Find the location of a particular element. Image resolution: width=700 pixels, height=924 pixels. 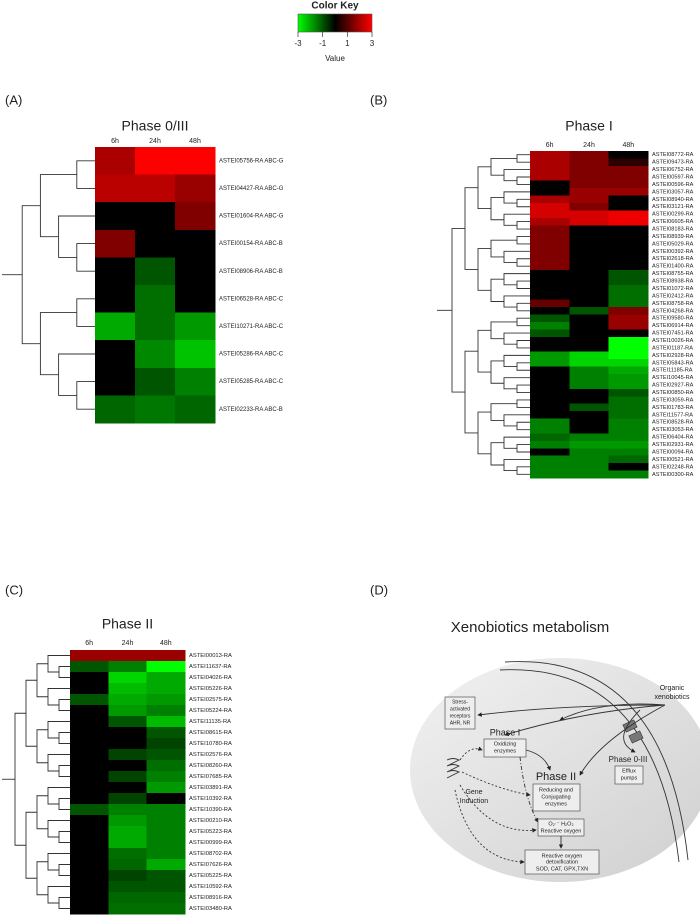

chart-title: Phase II is located at coordinates (127, 624).